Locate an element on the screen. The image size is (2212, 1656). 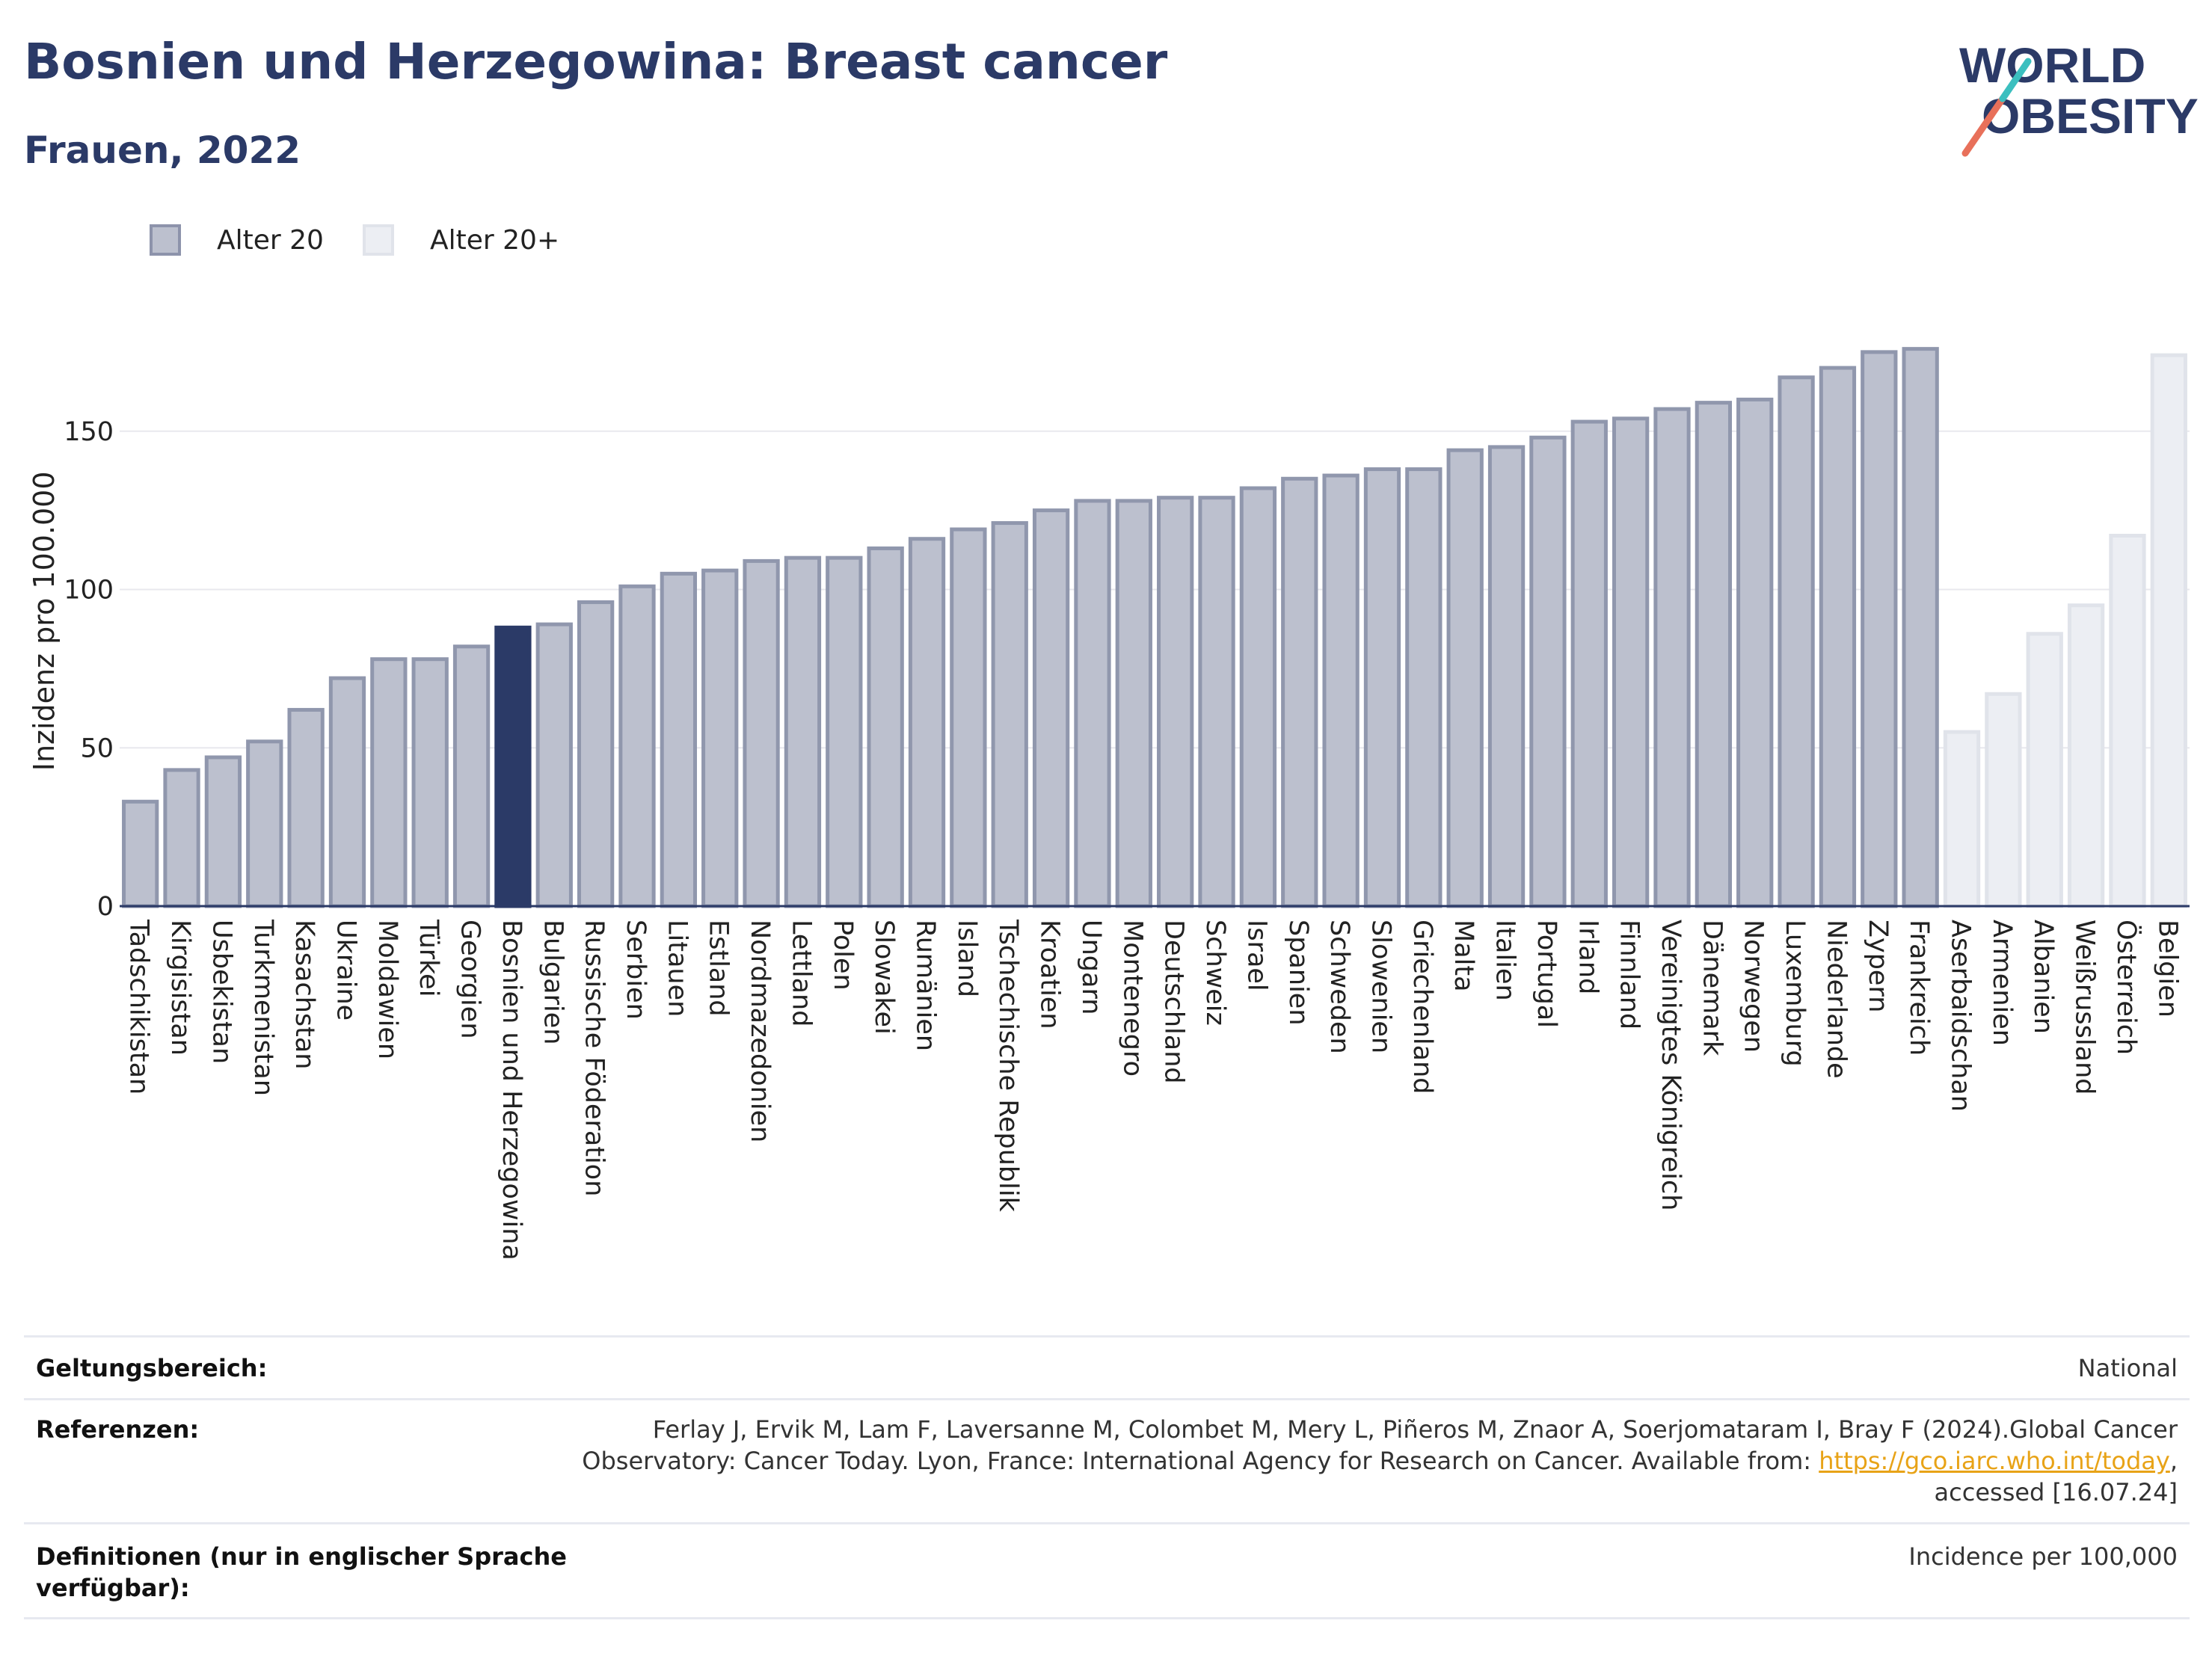
x-tick-label: Norwegen is located at coordinates (1754, 986).